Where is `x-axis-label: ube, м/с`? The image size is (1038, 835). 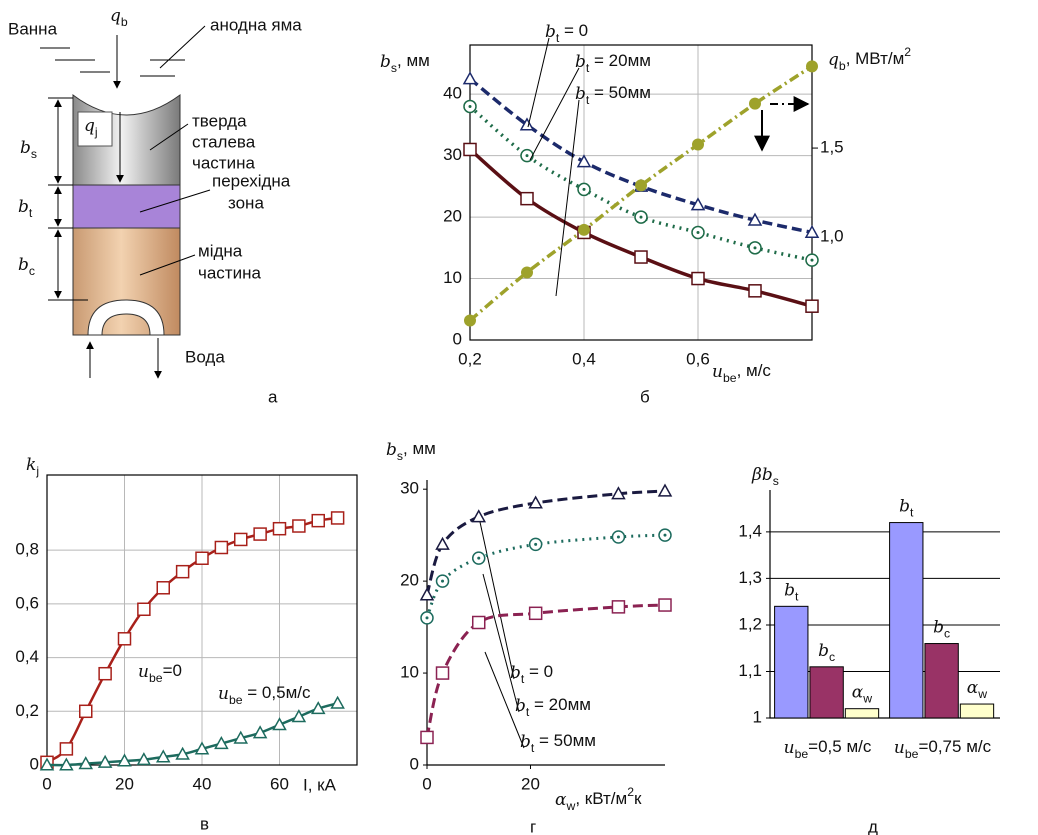
x-axis-label: ube, м/с is located at coordinates (741, 373).